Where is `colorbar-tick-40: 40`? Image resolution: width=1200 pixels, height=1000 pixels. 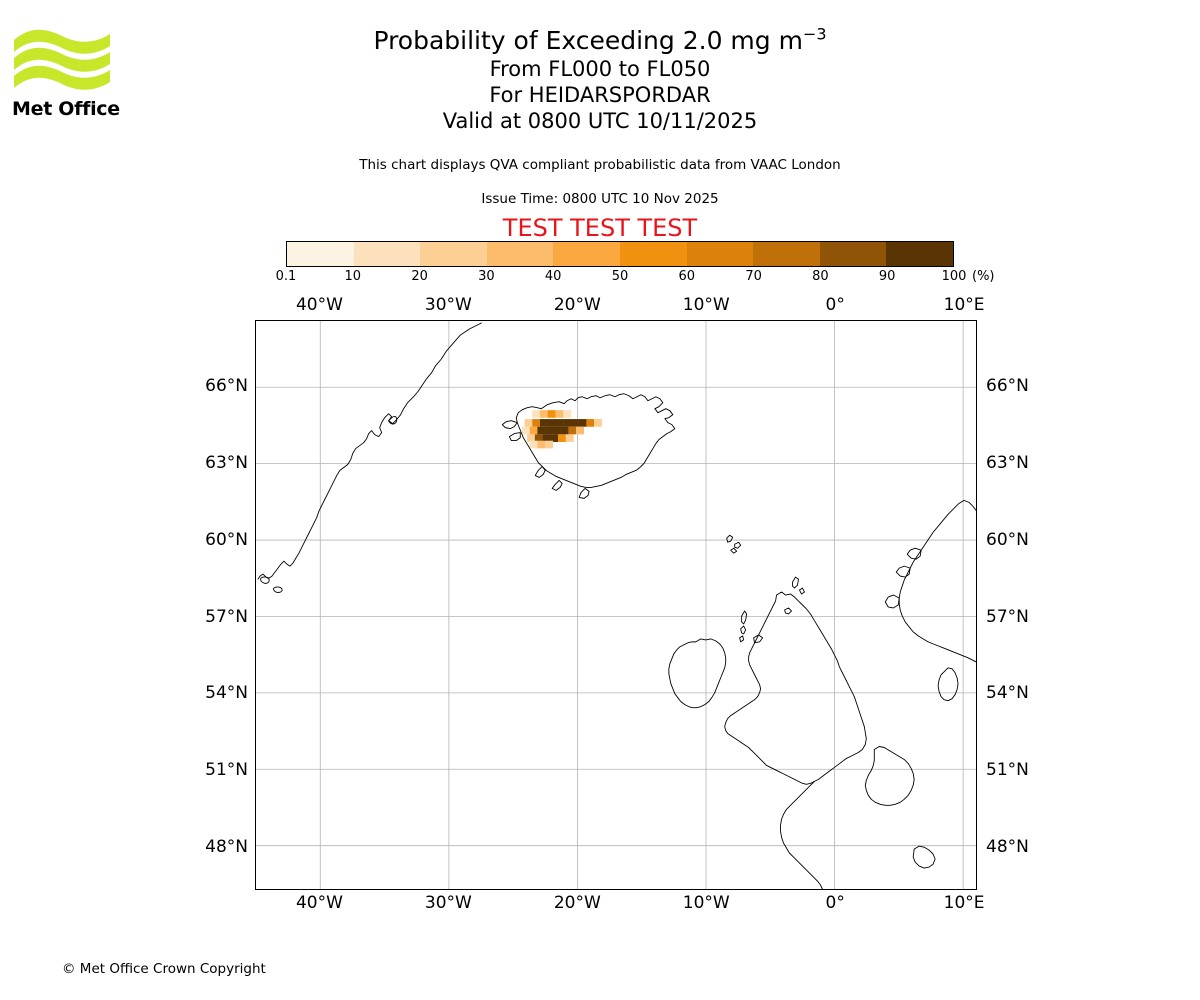
colorbar-tick-40: 40 is located at coordinates (553, 276).